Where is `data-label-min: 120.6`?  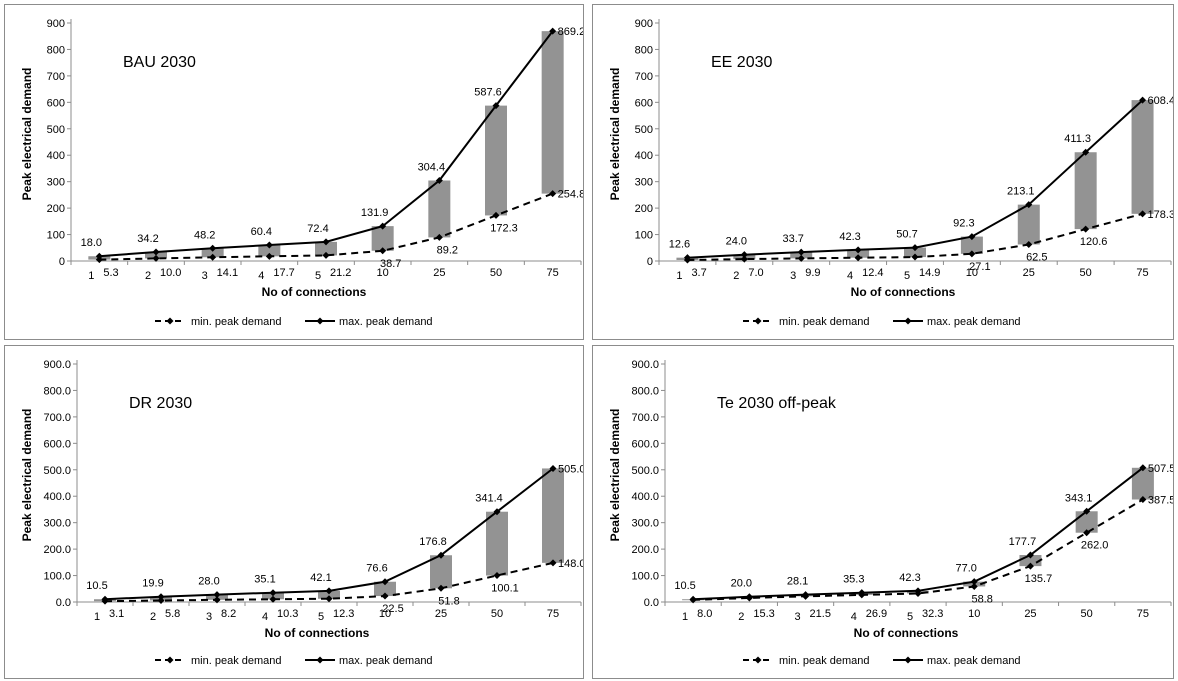
data-label-min: 120.6 is located at coordinates (1094, 242).